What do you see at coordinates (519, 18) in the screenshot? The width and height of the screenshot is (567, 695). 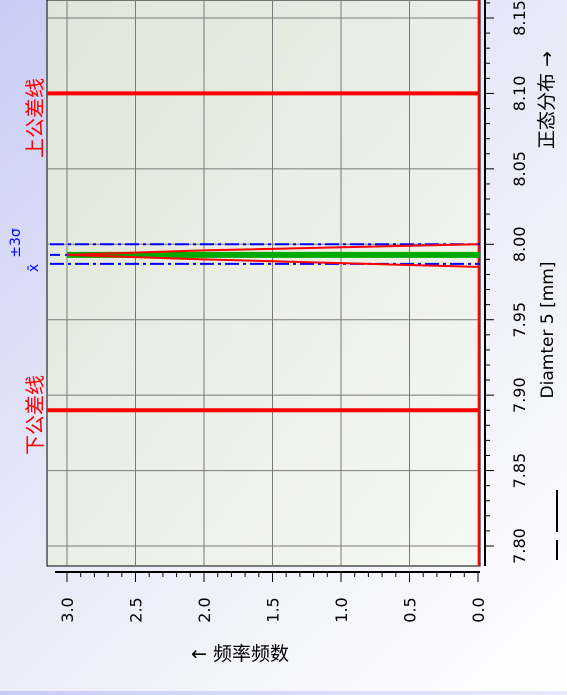 I see `x-tick-label: 8.15` at bounding box center [519, 18].